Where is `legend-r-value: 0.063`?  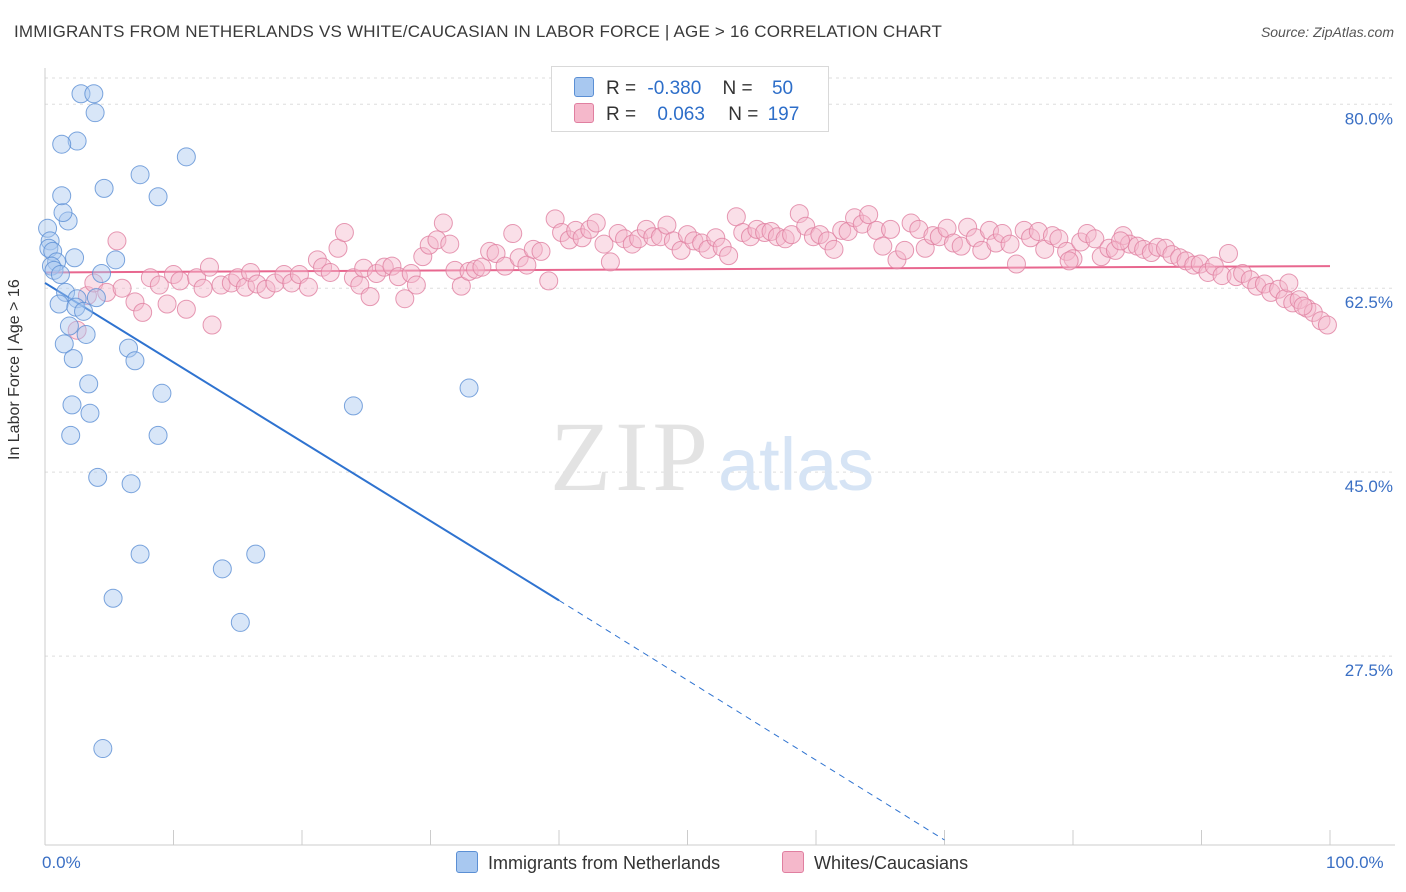 legend-r-value: 0.063 is located at coordinates (681, 114).